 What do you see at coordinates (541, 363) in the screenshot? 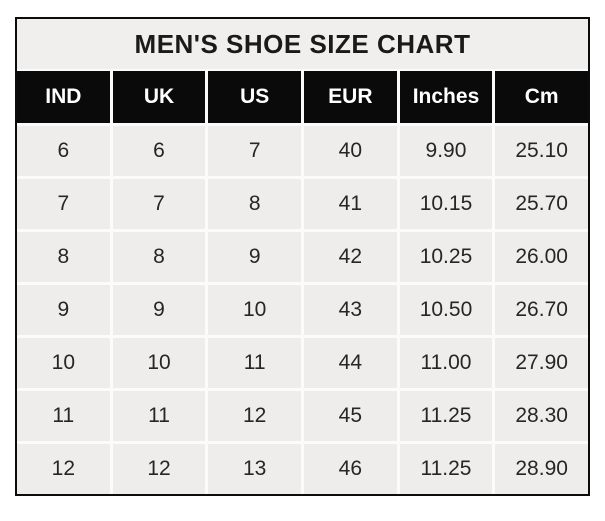
I see `table-cell: 27.90` at bounding box center [541, 363].